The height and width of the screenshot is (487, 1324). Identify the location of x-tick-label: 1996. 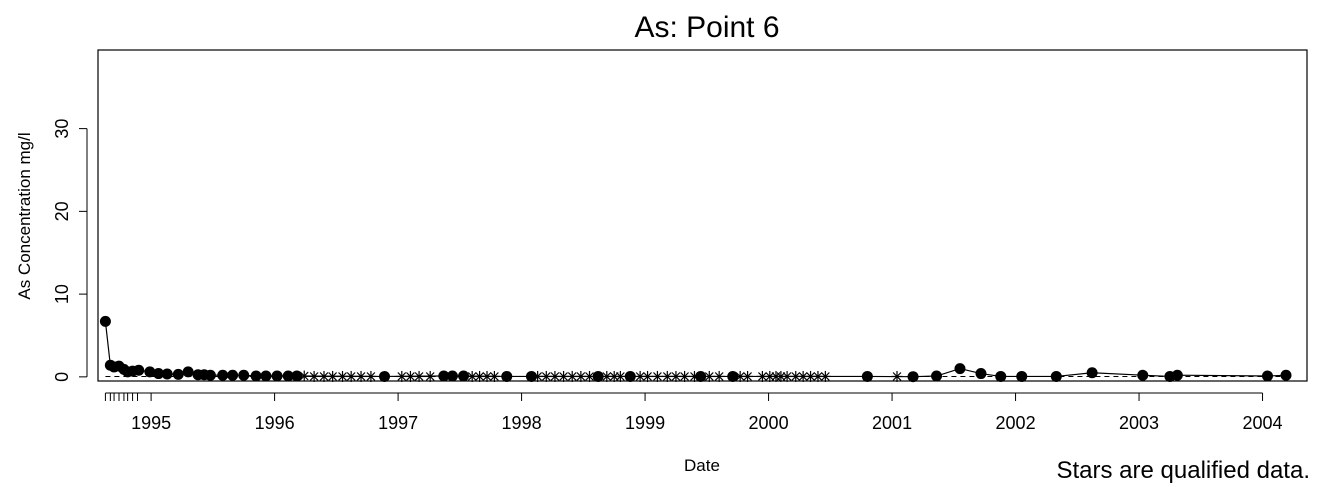
(275, 423).